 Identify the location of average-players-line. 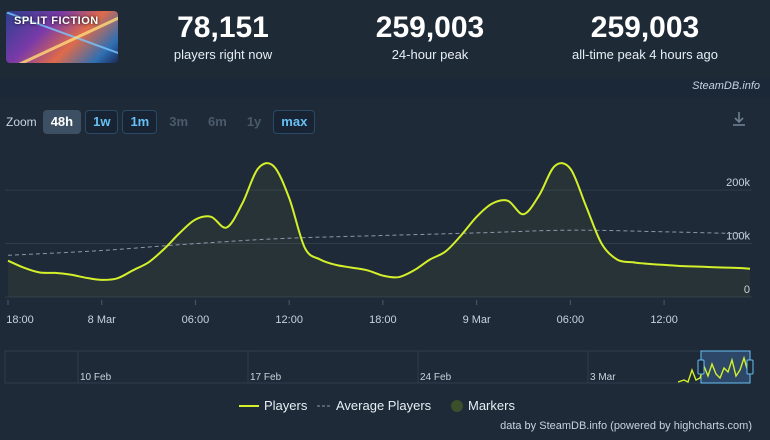
(379, 242).